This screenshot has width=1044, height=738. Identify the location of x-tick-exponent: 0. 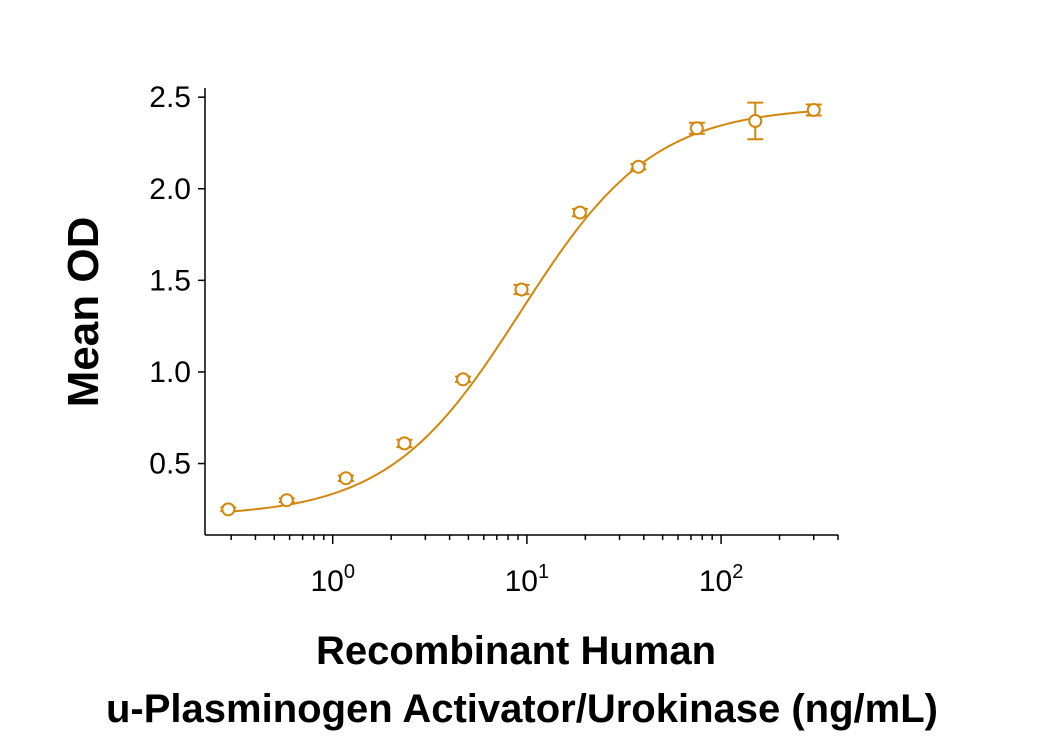
(349, 572).